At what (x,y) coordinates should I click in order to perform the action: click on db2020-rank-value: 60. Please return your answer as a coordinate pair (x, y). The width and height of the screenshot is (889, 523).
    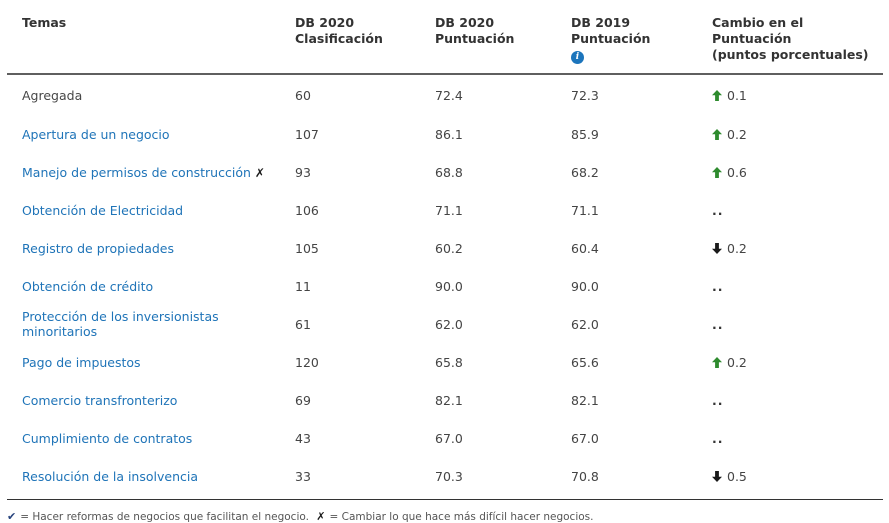
    Looking at the image, I should click on (303, 95).